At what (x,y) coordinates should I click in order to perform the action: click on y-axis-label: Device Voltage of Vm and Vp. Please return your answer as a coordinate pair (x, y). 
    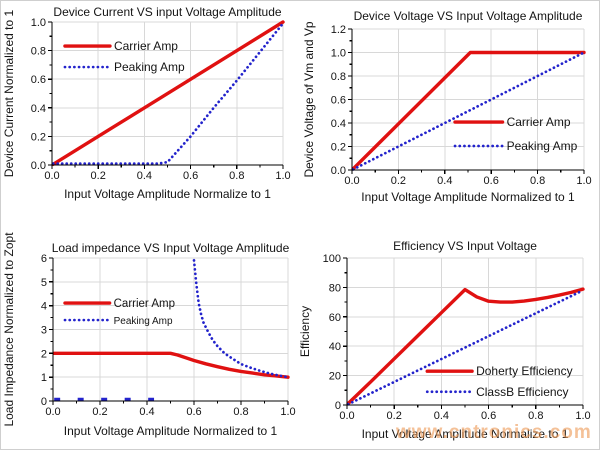
    Looking at the image, I should click on (309, 99).